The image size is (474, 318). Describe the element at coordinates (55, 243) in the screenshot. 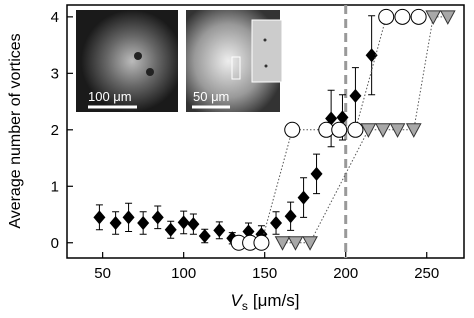

I see `y-tick-label: 0` at that location.